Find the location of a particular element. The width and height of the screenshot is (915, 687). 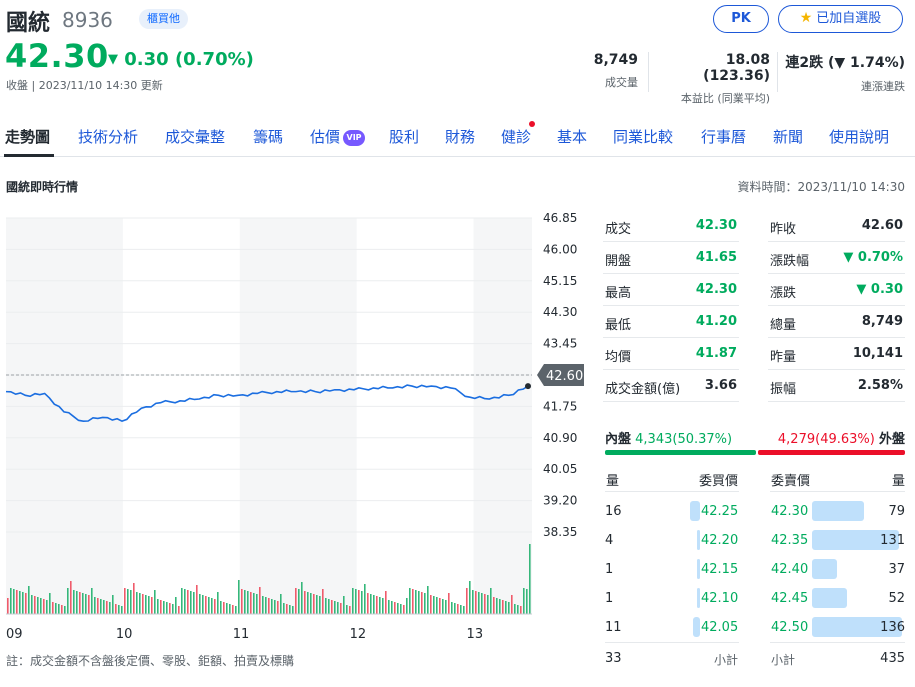

ask-qty-header: 量 is located at coordinates (898, 481).